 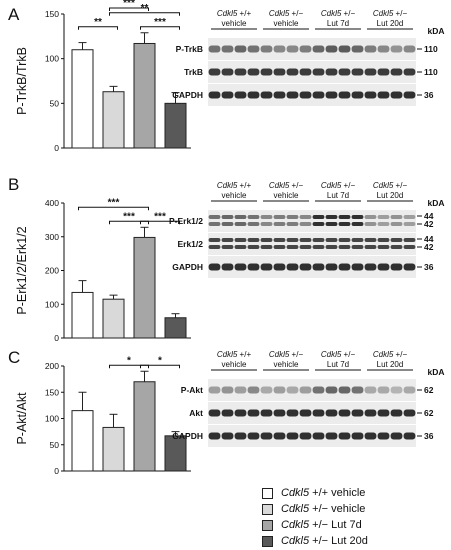 I want to click on band-label: P-TrkB, so click(x=189, y=49).